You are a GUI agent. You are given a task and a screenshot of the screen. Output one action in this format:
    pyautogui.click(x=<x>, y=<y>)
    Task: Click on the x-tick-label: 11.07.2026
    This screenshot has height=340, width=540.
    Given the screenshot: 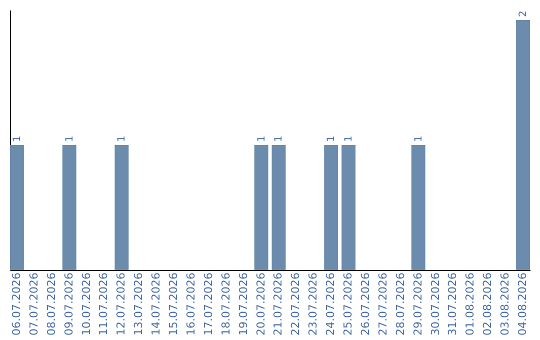 What is the action you would take?
    pyautogui.click(x=103, y=304)
    